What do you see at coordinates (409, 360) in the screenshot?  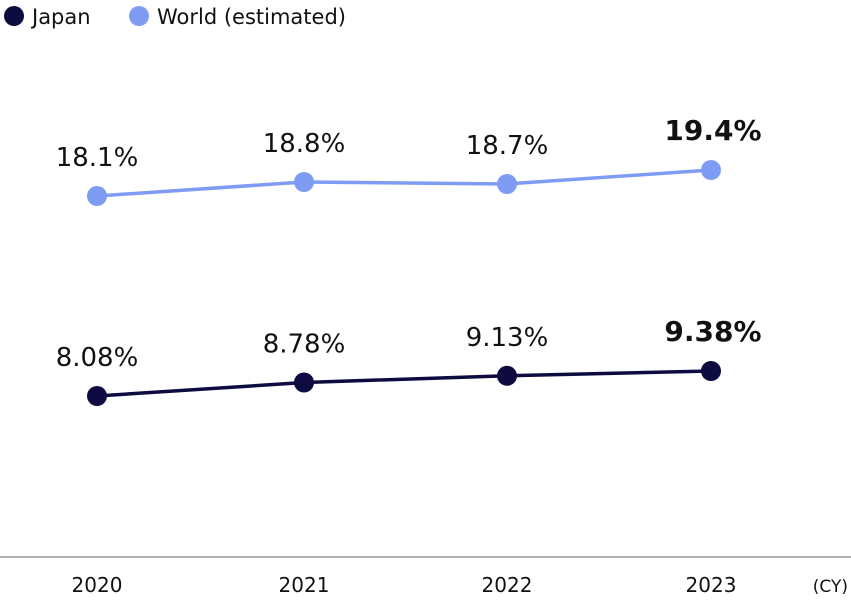 I see `series-japan: 8.08% 8.78% 9.13% 9.38%` at bounding box center [409, 360].